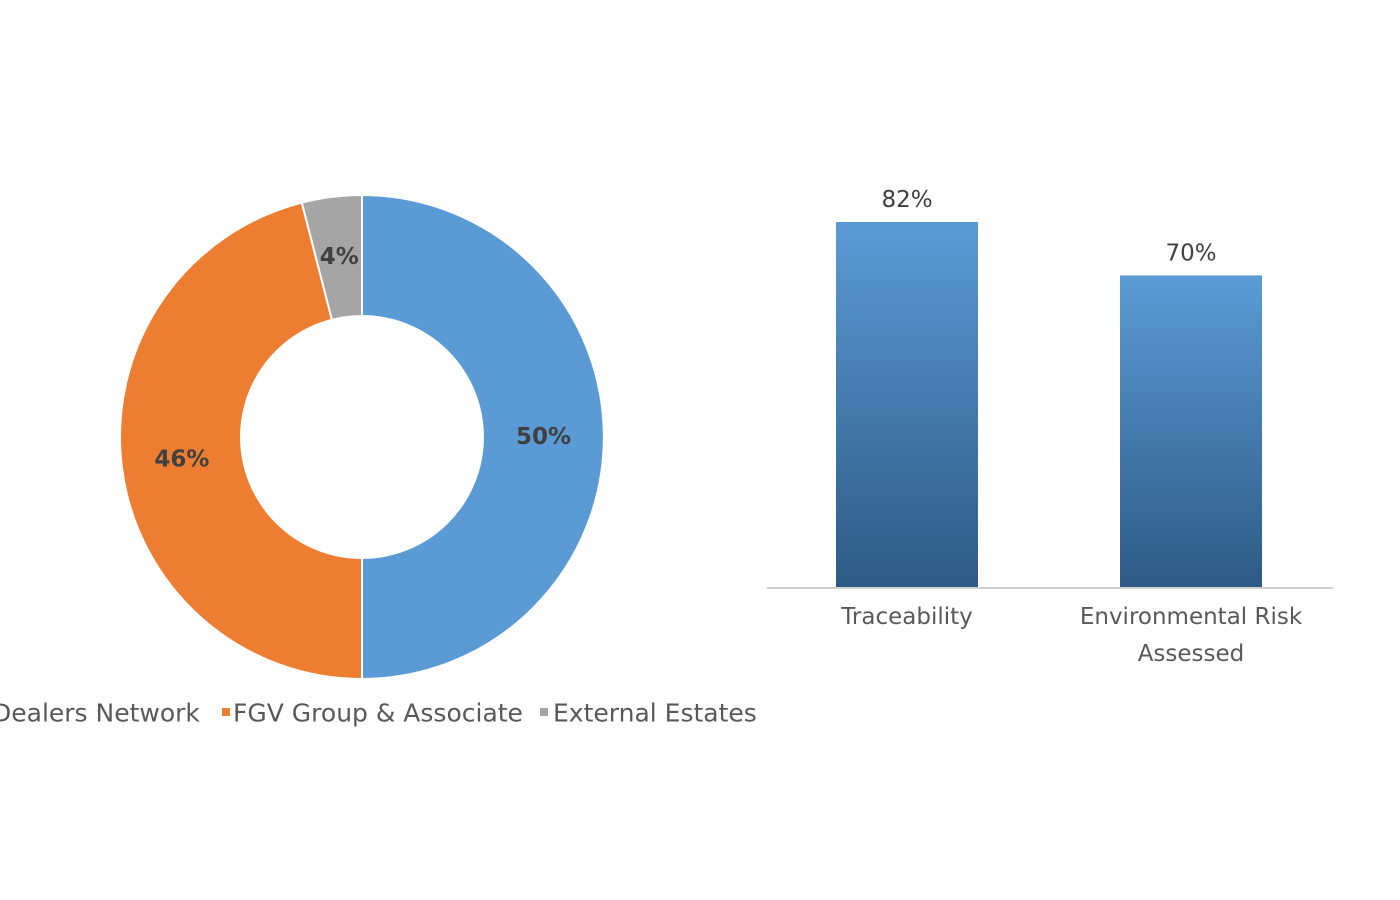 The width and height of the screenshot is (1400, 900). Describe the element at coordinates (339, 257) in the screenshot. I see `donut-label-external-estates: 4%` at that location.